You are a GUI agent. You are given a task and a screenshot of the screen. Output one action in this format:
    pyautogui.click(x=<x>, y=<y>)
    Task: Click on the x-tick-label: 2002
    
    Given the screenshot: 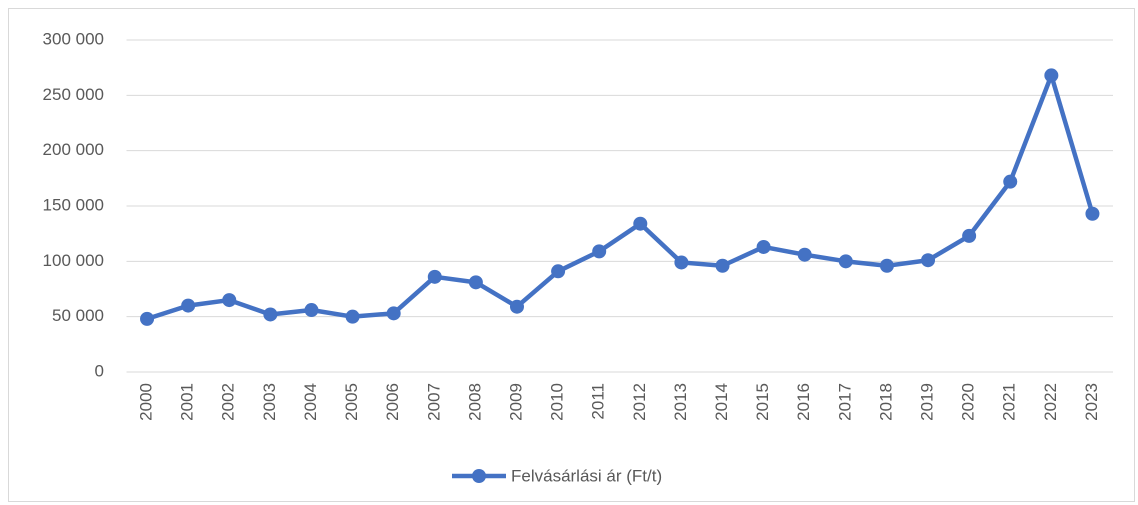 What is the action you would take?
    pyautogui.click(x=228, y=402)
    